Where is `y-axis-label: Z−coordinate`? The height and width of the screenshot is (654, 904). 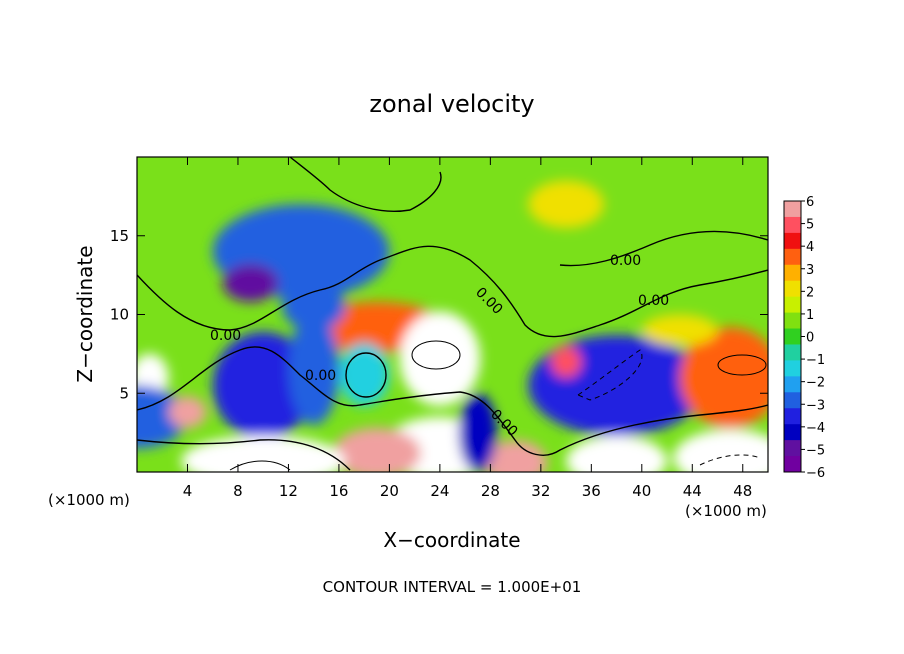
y-axis-label: Z−coordinate is located at coordinates (85, 313).